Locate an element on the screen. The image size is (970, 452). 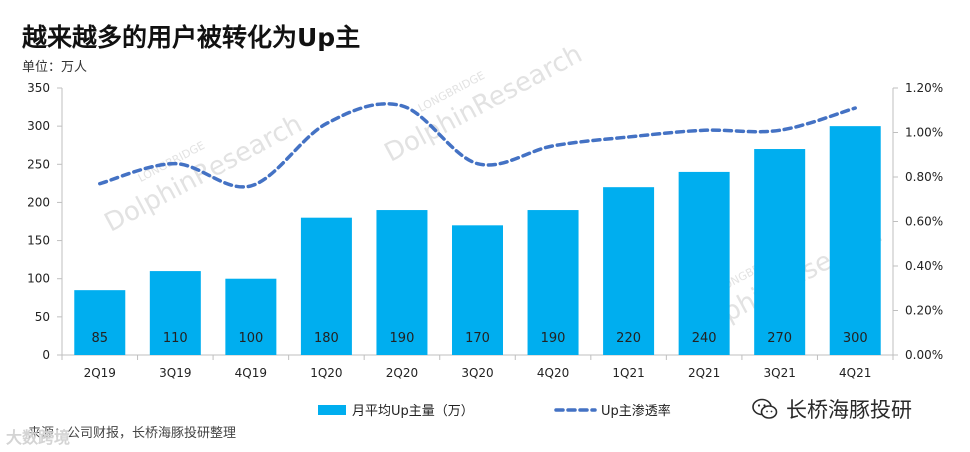
x-tick-label: 2Q21 is located at coordinates (704, 373).